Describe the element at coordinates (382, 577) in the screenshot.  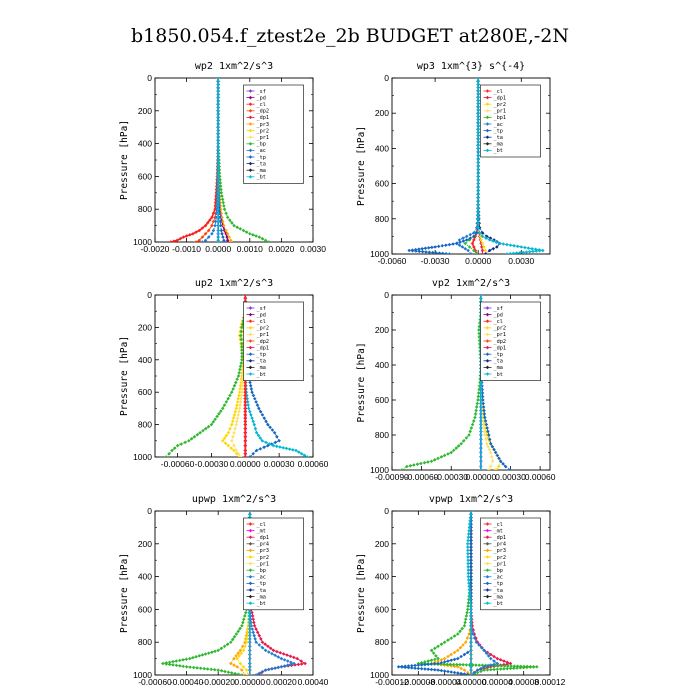
I see `y-tick-label: 400` at that location.